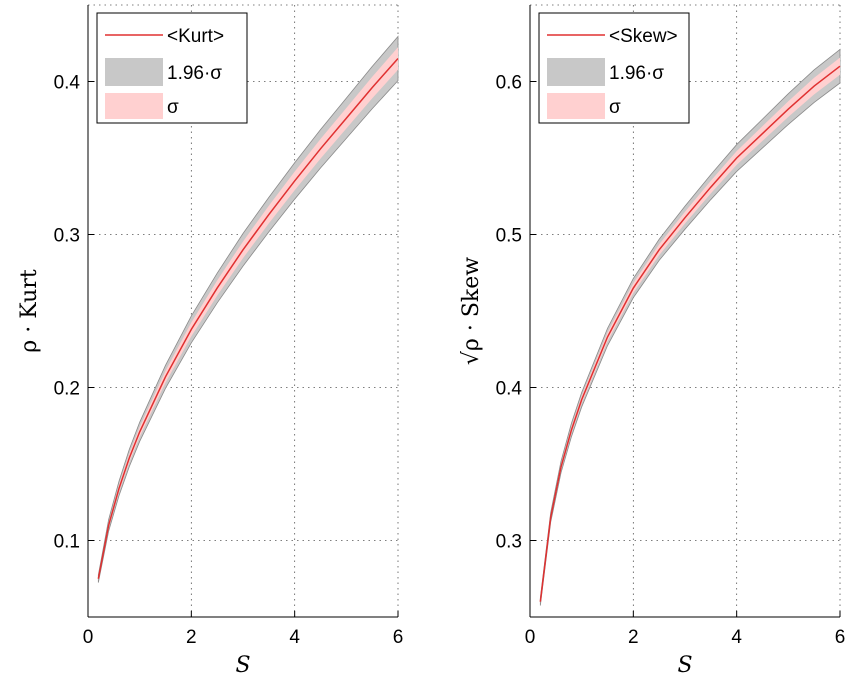 The image size is (846, 682). I want to click on y-tick-label: 0.5, so click(509, 236).